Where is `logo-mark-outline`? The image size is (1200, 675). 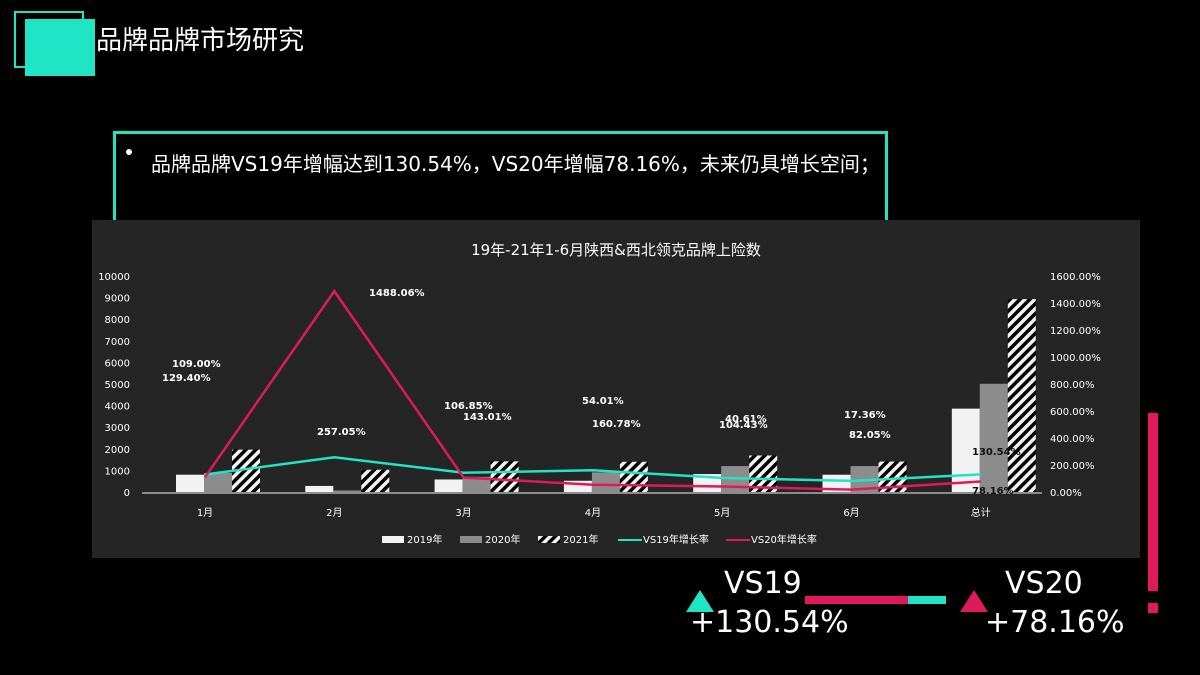 logo-mark-outline is located at coordinates (54, 43).